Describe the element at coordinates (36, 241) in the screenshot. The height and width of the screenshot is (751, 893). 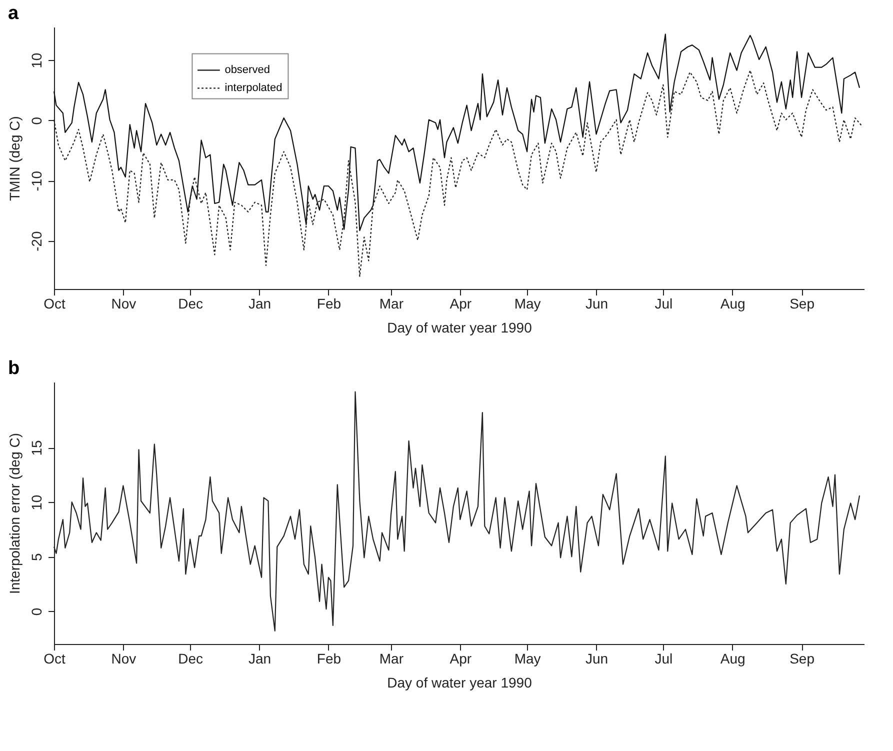
I see `y-tick-label: -20` at that location.